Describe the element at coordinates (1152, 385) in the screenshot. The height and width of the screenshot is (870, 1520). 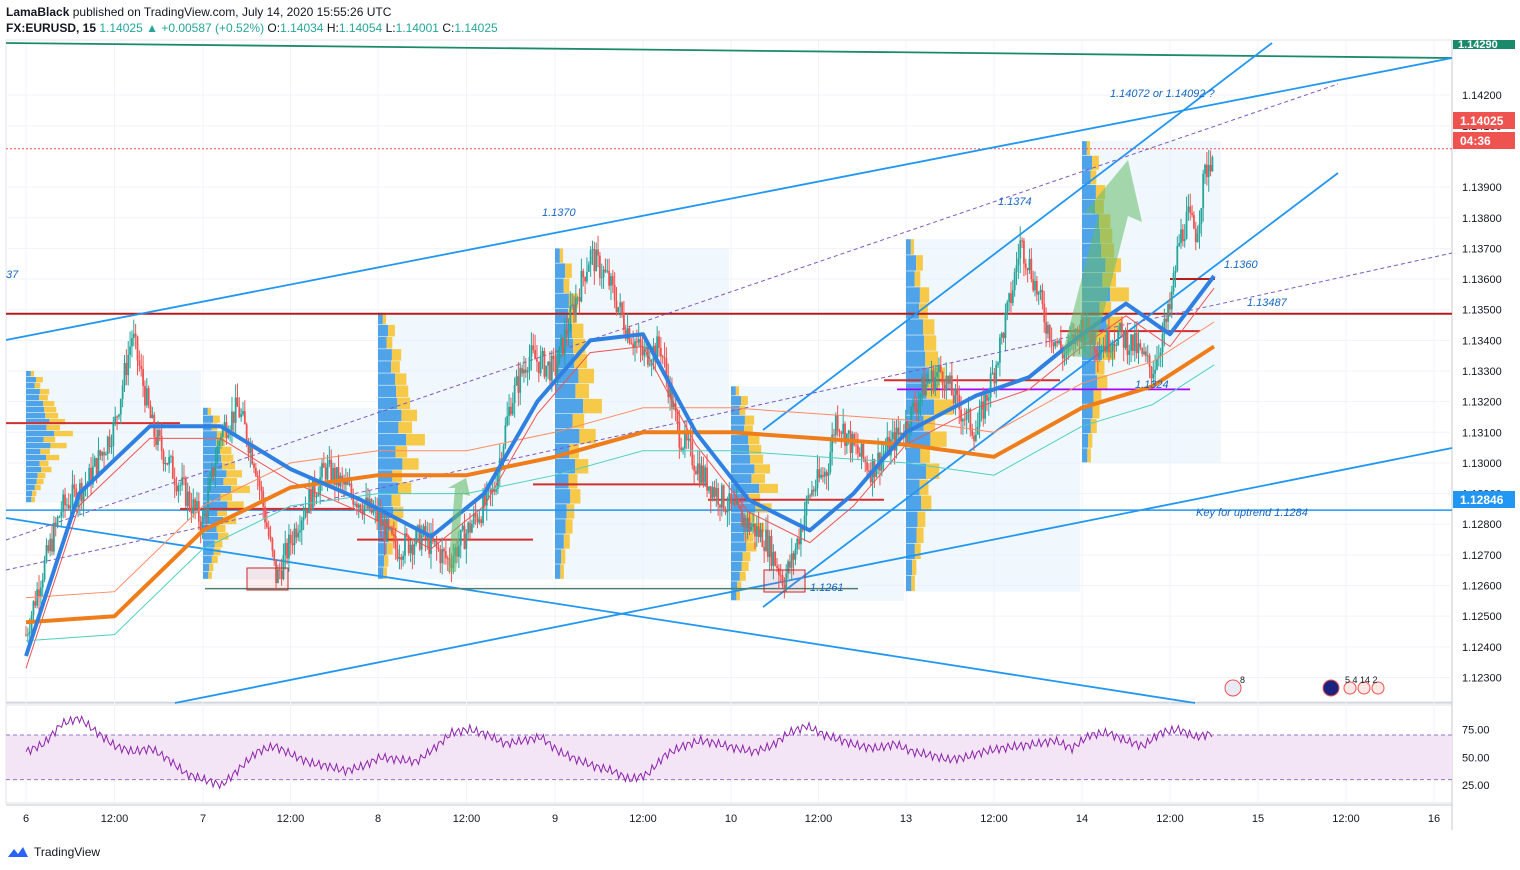
I see `annotation-1324: 1.1324` at that location.